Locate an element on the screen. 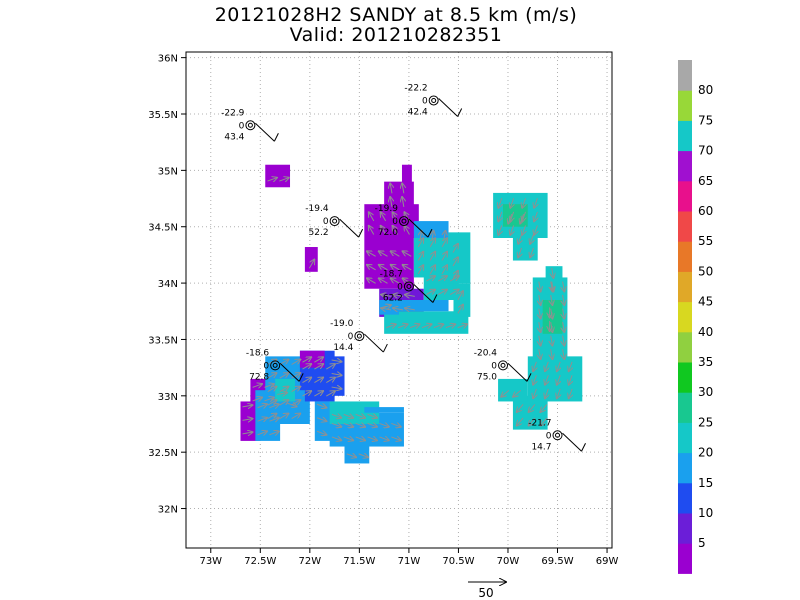 The image size is (800, 600). station-top-value: -22.9 is located at coordinates (233, 113).